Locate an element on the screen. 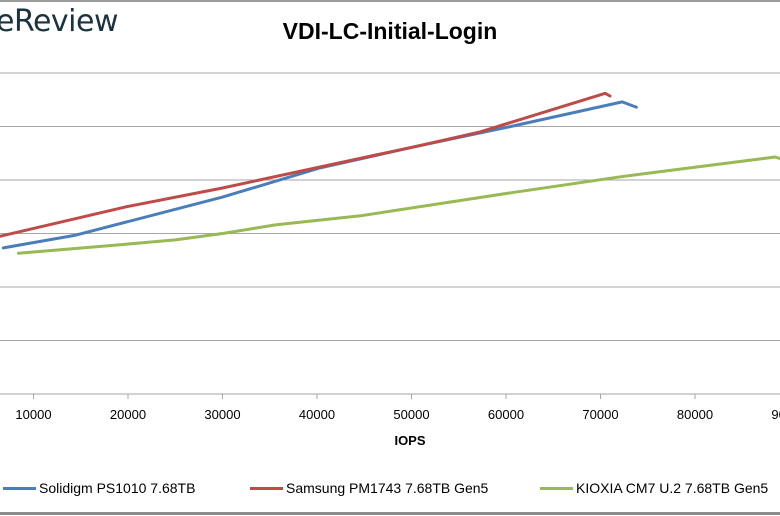 The image size is (780, 516). logo: eReview is located at coordinates (59, 21).